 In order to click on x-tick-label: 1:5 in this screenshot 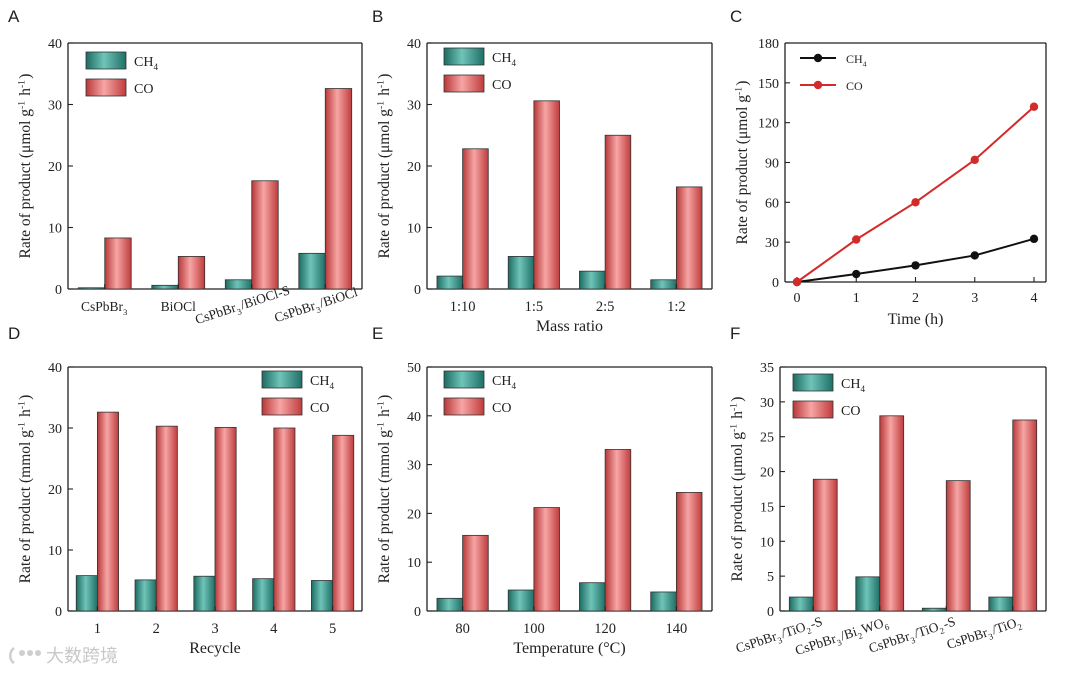, I will do `click(534, 307)`.